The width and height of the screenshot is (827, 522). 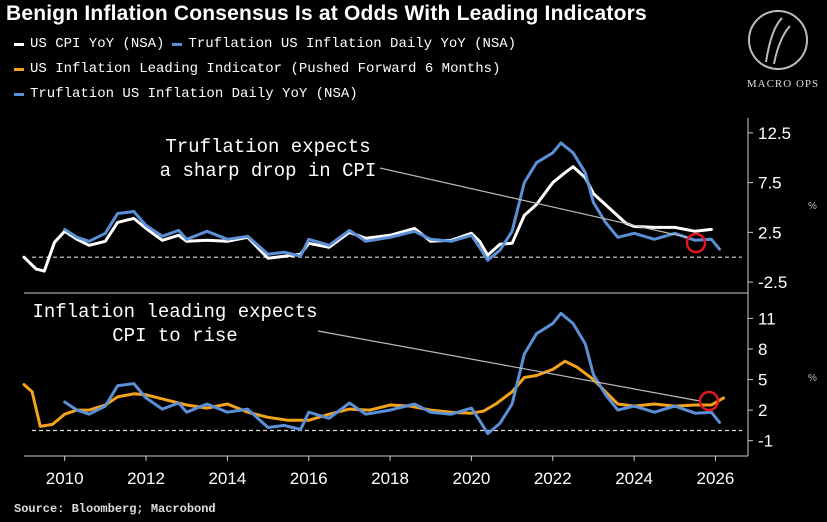 I want to click on x-tick-label-0: 2010, so click(x=65, y=478).